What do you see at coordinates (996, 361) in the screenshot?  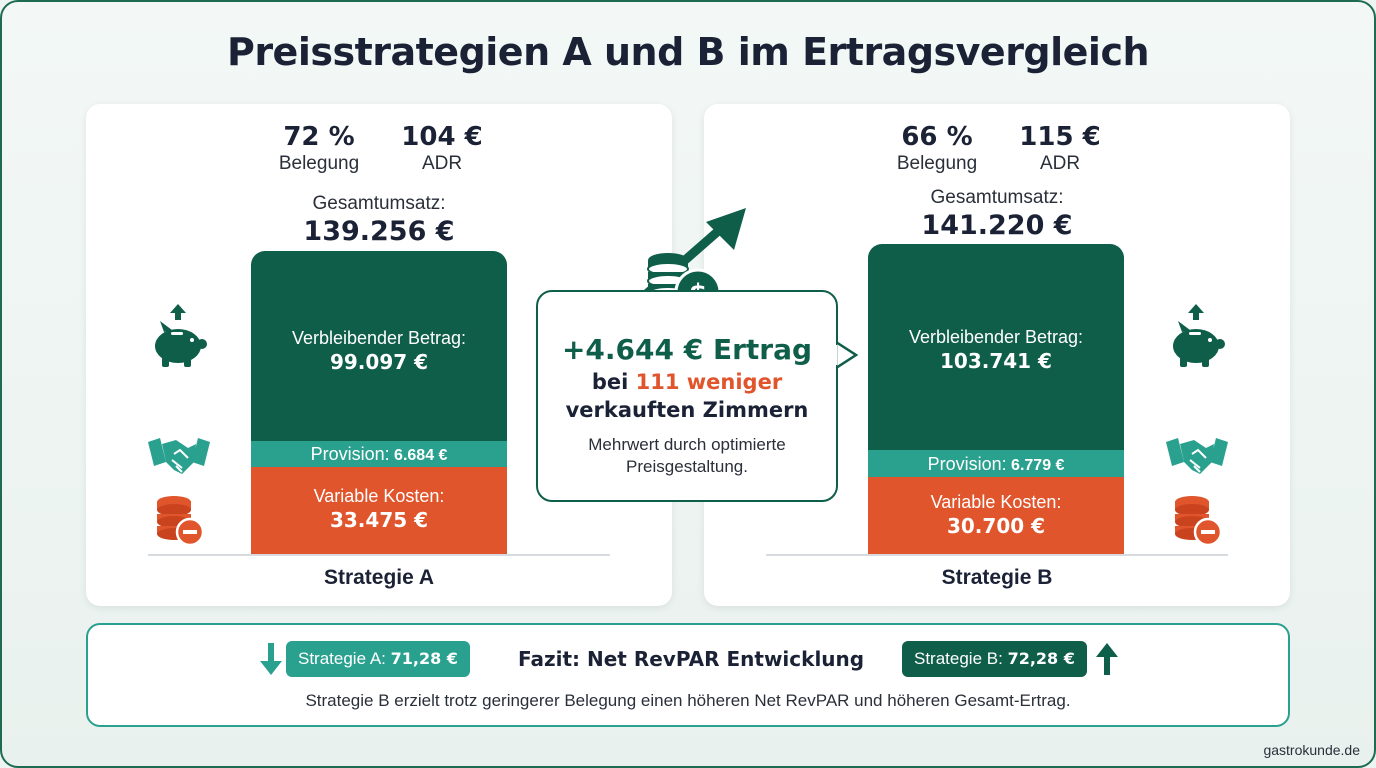 I see `remaining-value: 103.741 €` at bounding box center [996, 361].